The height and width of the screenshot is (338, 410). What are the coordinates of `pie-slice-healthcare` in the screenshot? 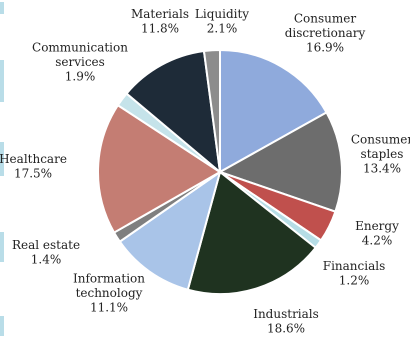 It's located at (159, 168).